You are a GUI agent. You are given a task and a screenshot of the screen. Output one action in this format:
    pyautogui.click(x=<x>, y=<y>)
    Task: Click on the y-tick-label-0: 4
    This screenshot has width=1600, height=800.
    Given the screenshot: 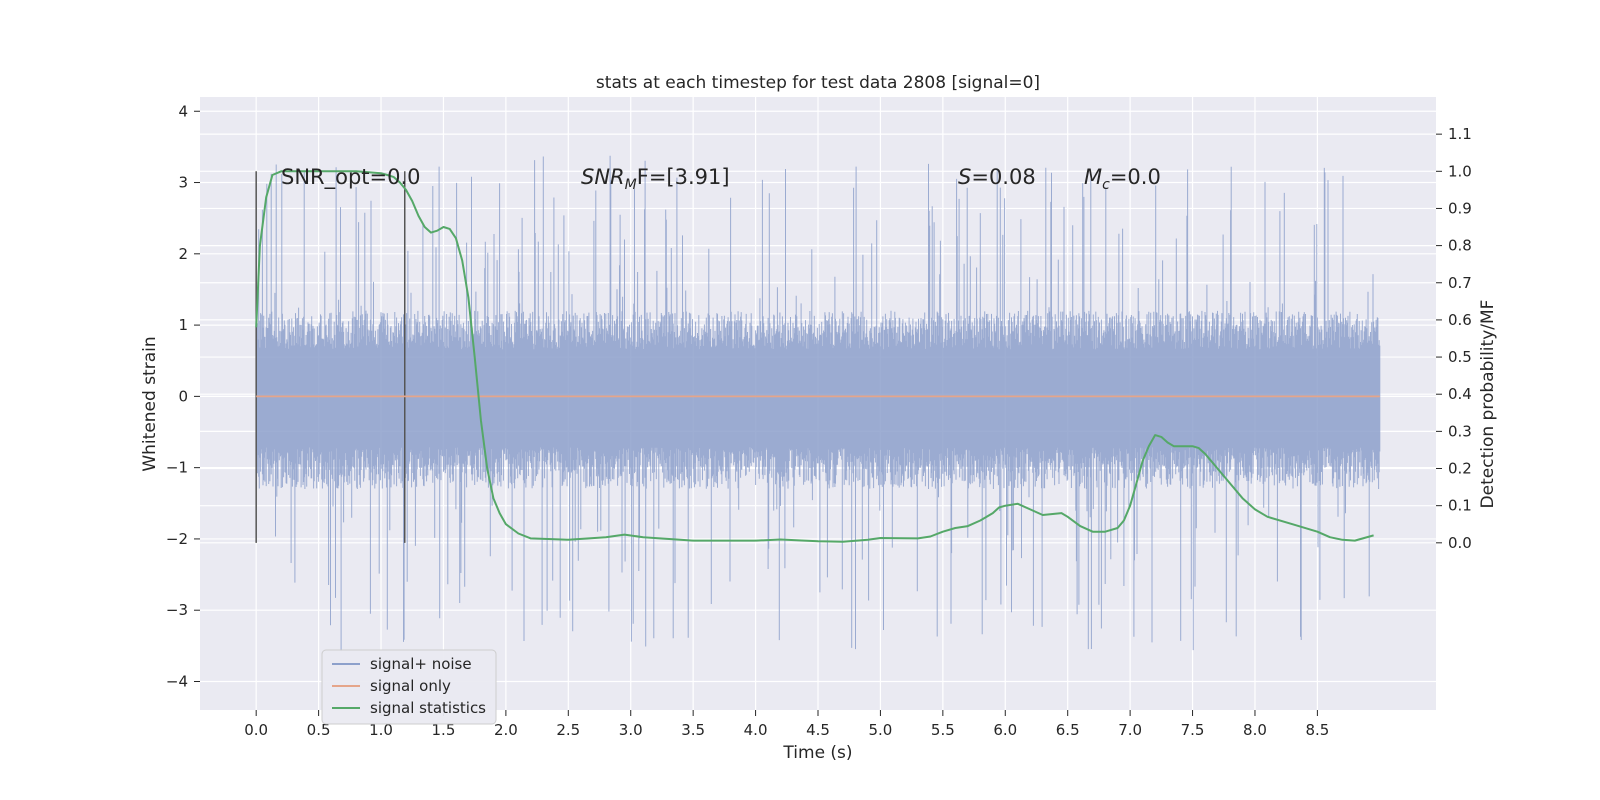 What is the action you would take?
    pyautogui.click(x=183, y=111)
    